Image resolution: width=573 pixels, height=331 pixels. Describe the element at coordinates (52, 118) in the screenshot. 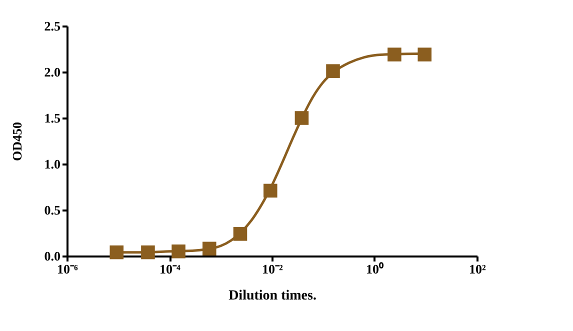

I see `y-tick-label: 1.5` at that location.